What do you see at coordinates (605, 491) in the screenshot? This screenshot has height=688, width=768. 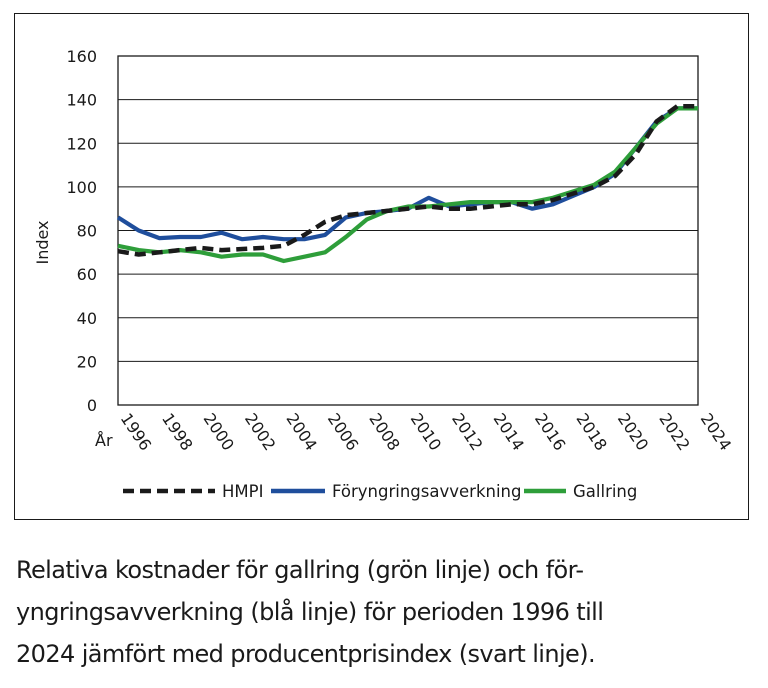 I see `legend-label-gallring: Gallring` at bounding box center [605, 491].